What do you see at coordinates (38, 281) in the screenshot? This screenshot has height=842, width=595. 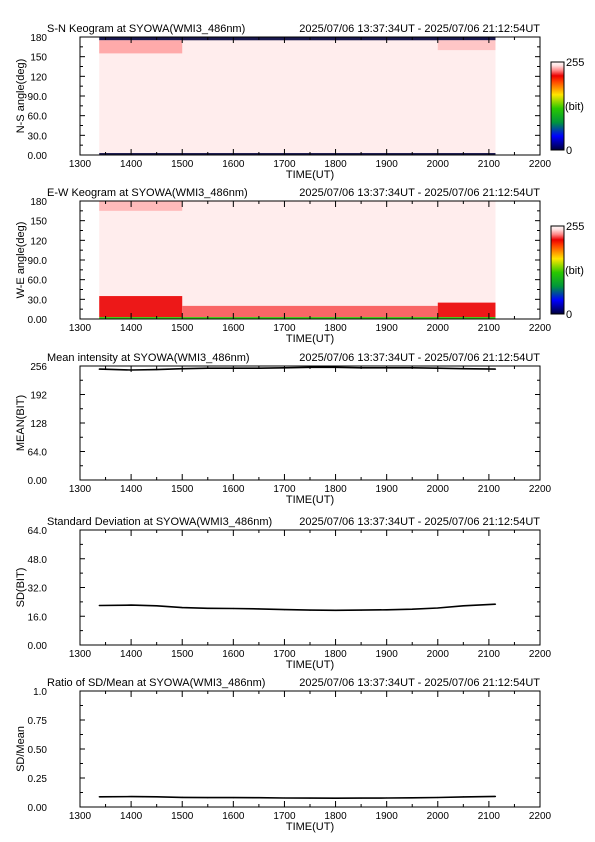 I see `y-tick-label: 60.0` at bounding box center [38, 281].